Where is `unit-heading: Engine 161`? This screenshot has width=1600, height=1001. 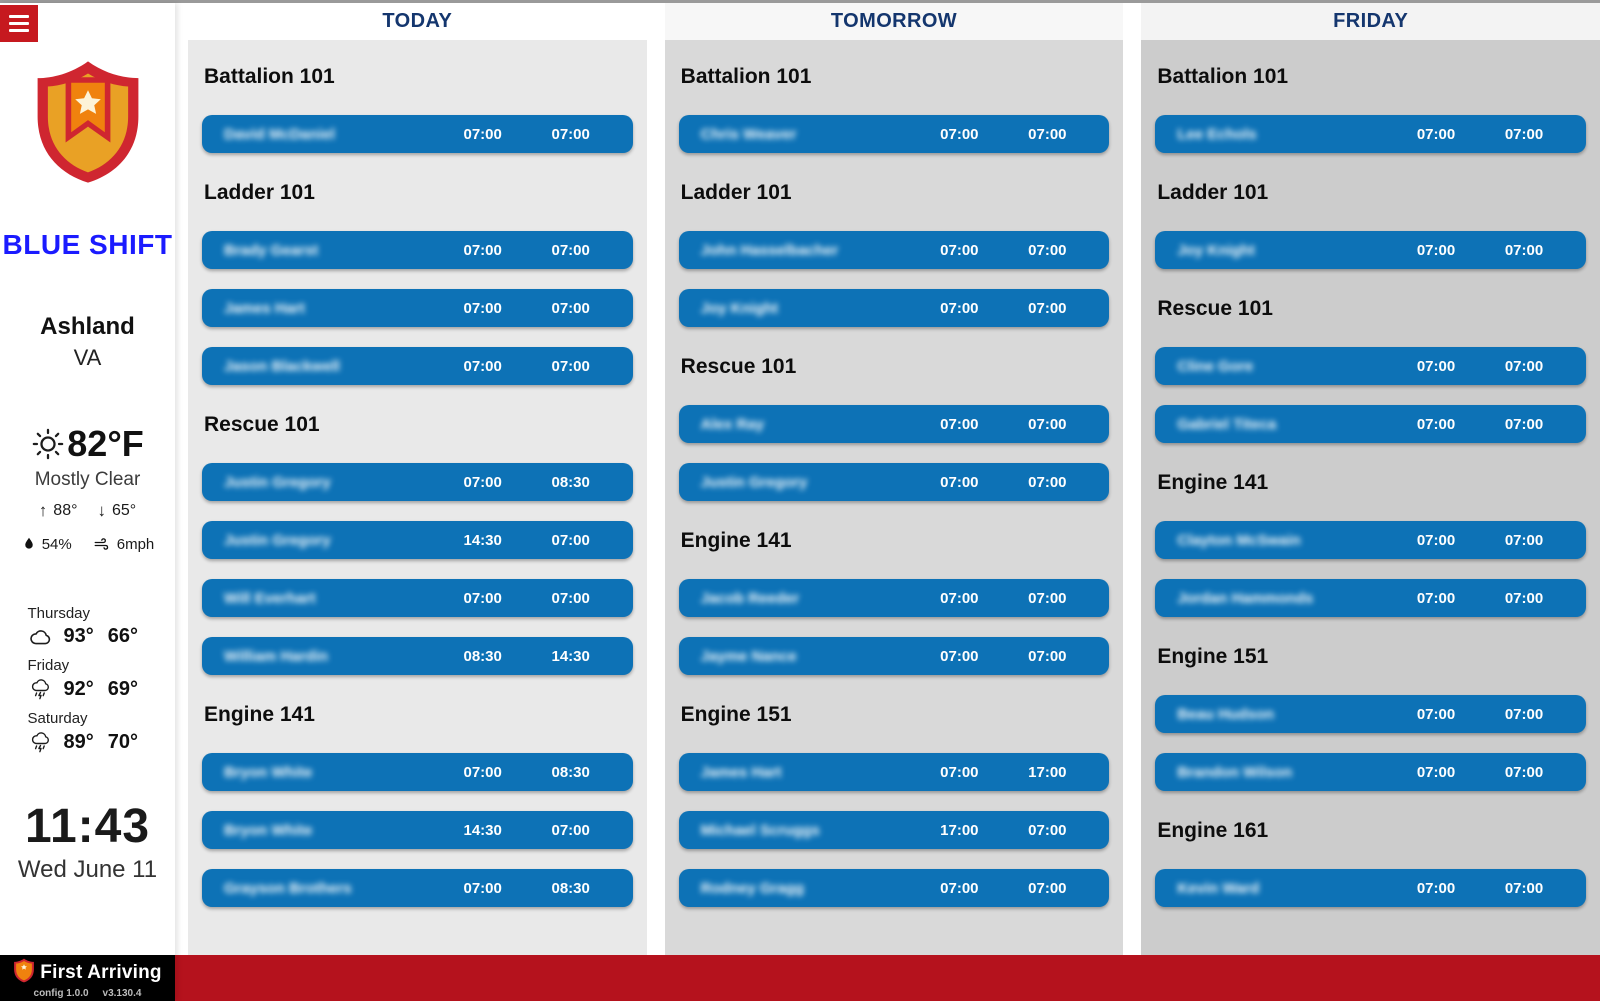
unit-heading: Engine 161 is located at coordinates (1213, 830).